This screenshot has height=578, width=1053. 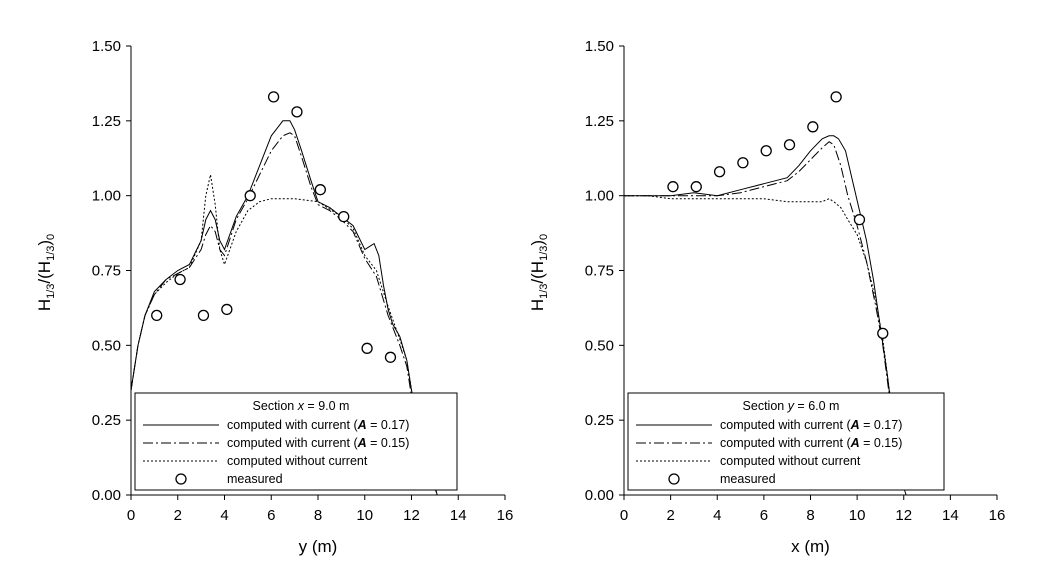 What do you see at coordinates (764, 342) in the screenshot?
I see `series-line-dotted` at bounding box center [764, 342].